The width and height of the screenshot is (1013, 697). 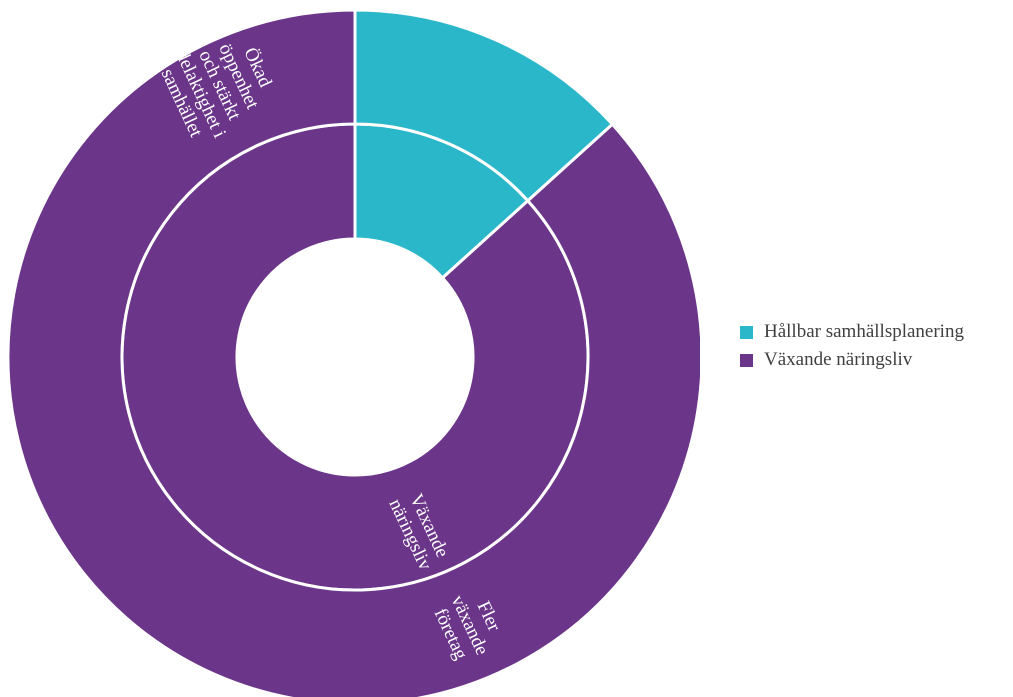 I want to click on legend-label: Växande näringsliv, so click(x=838, y=359).